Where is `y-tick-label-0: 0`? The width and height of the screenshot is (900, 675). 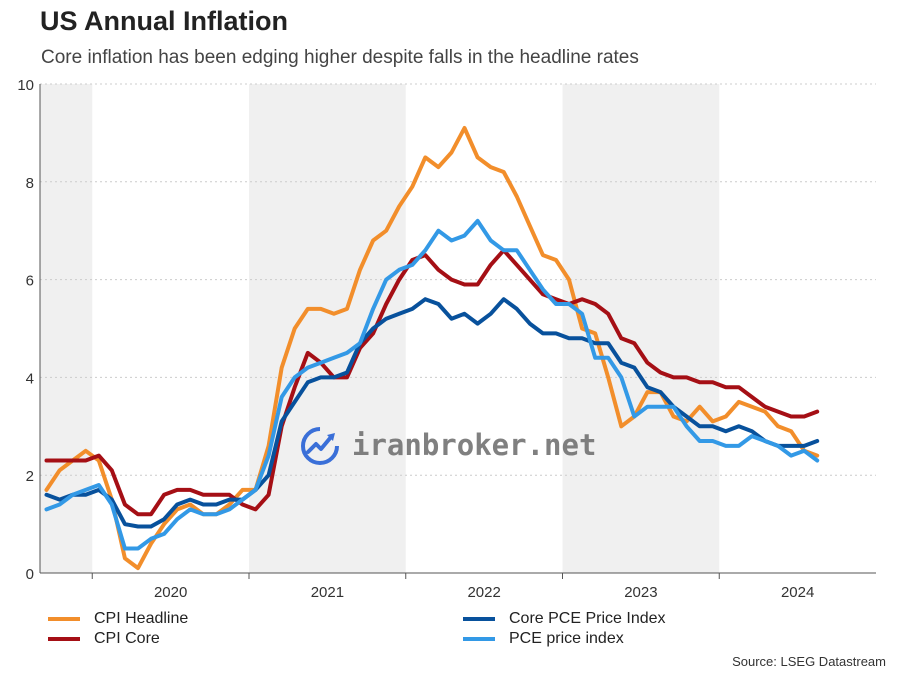 y-tick-label-0: 0 is located at coordinates (30, 574).